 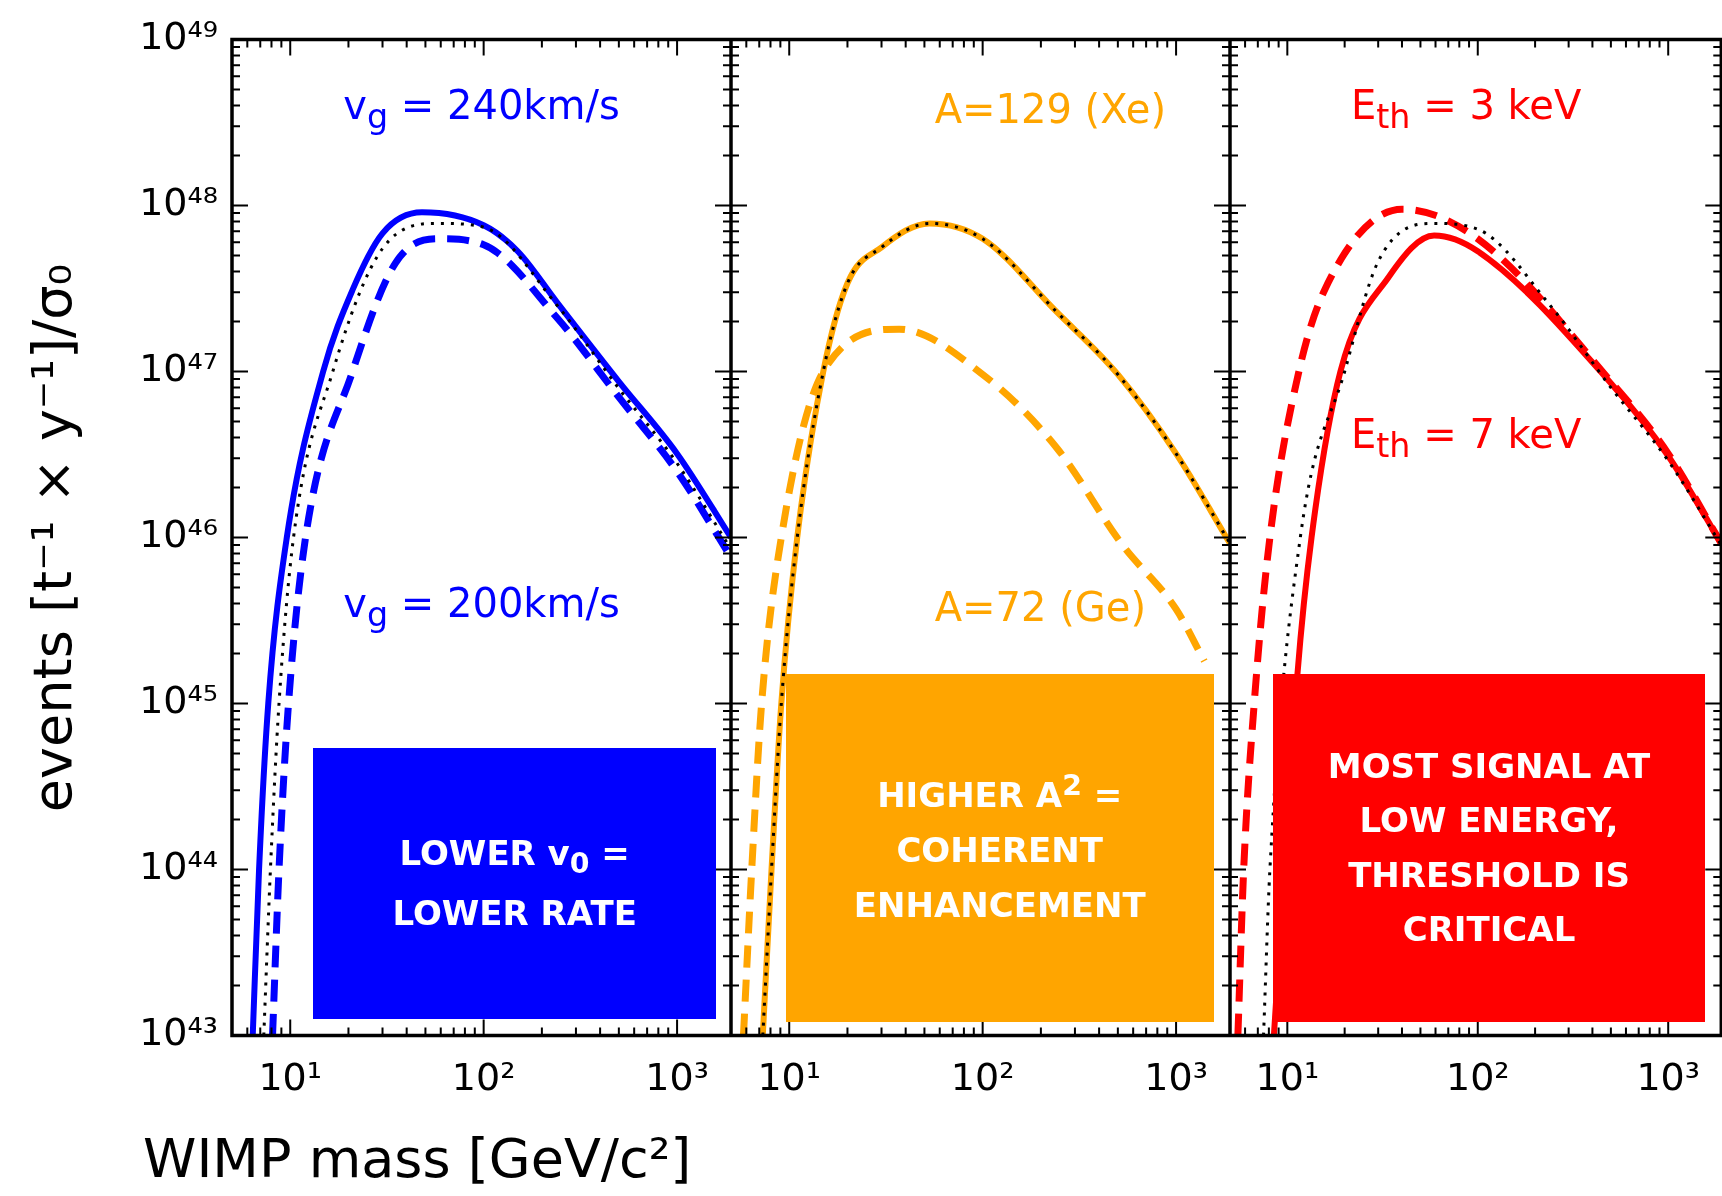 I want to click on y-tick-label: 10⁴⁷, so click(x=178, y=368).